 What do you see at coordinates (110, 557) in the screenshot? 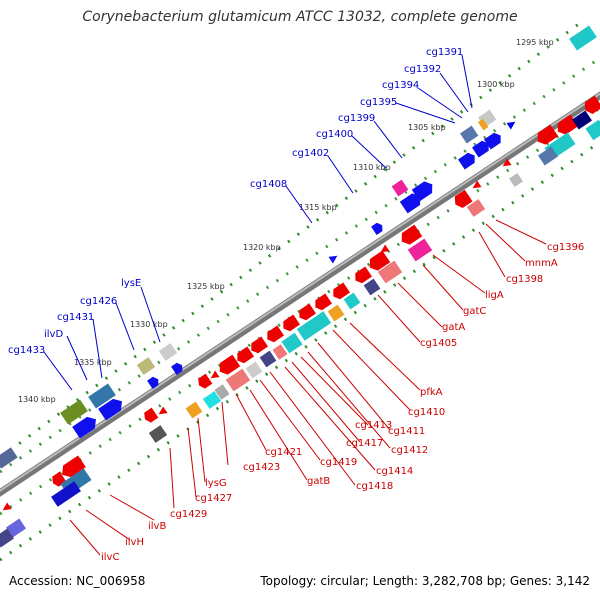
I see `gene-label-ilvC: ilvC` at bounding box center [110, 557].